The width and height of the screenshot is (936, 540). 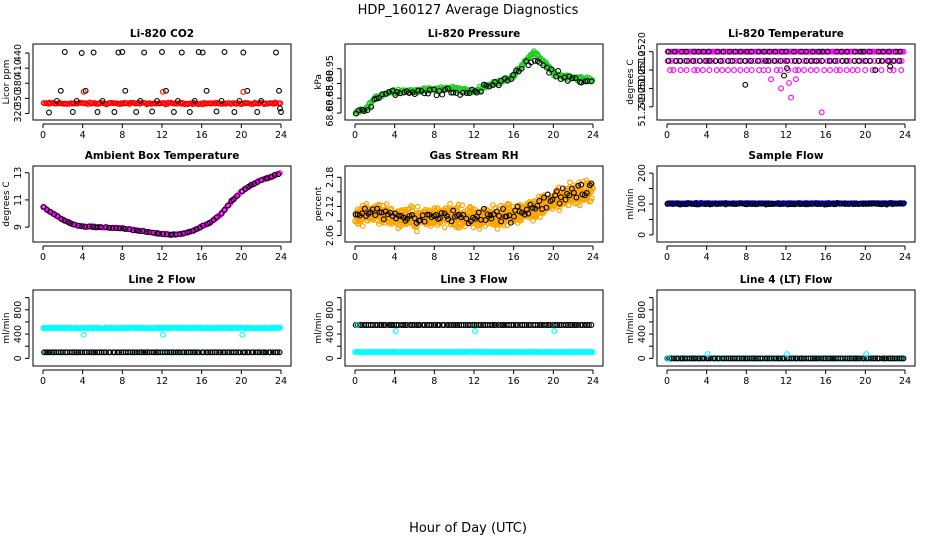 I want to click on y-tick-label: 9, so click(x=18, y=227).